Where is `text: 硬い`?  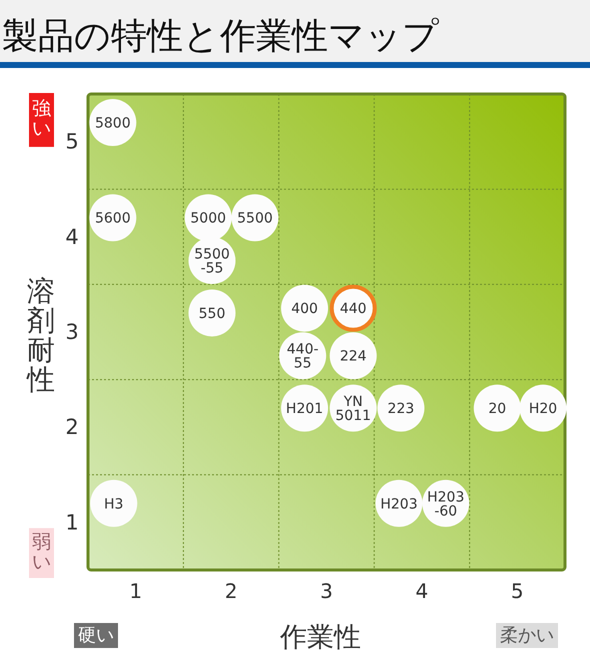
text: 硬い is located at coordinates (96, 635).